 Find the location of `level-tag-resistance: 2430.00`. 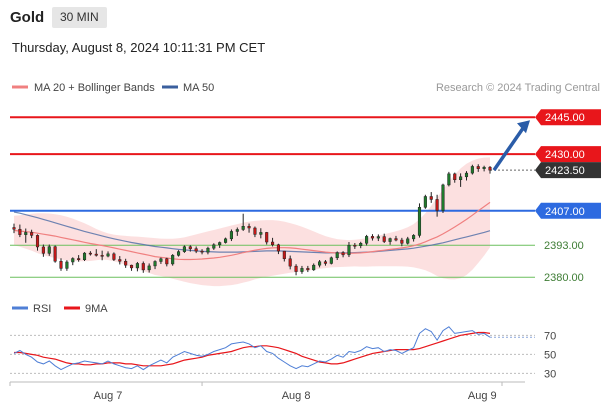

level-tag-resistance: 2430.00 is located at coordinates (568, 154).